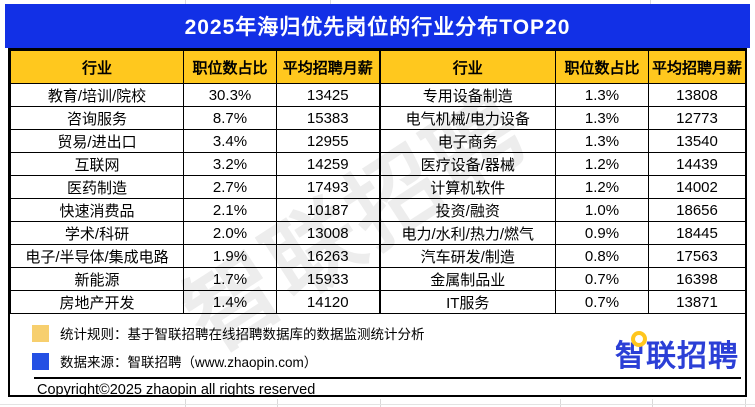 Image resolution: width=755 pixels, height=407 pixels. Describe the element at coordinates (328, 118) in the screenshot. I see `salary-cell: 15383` at that location.